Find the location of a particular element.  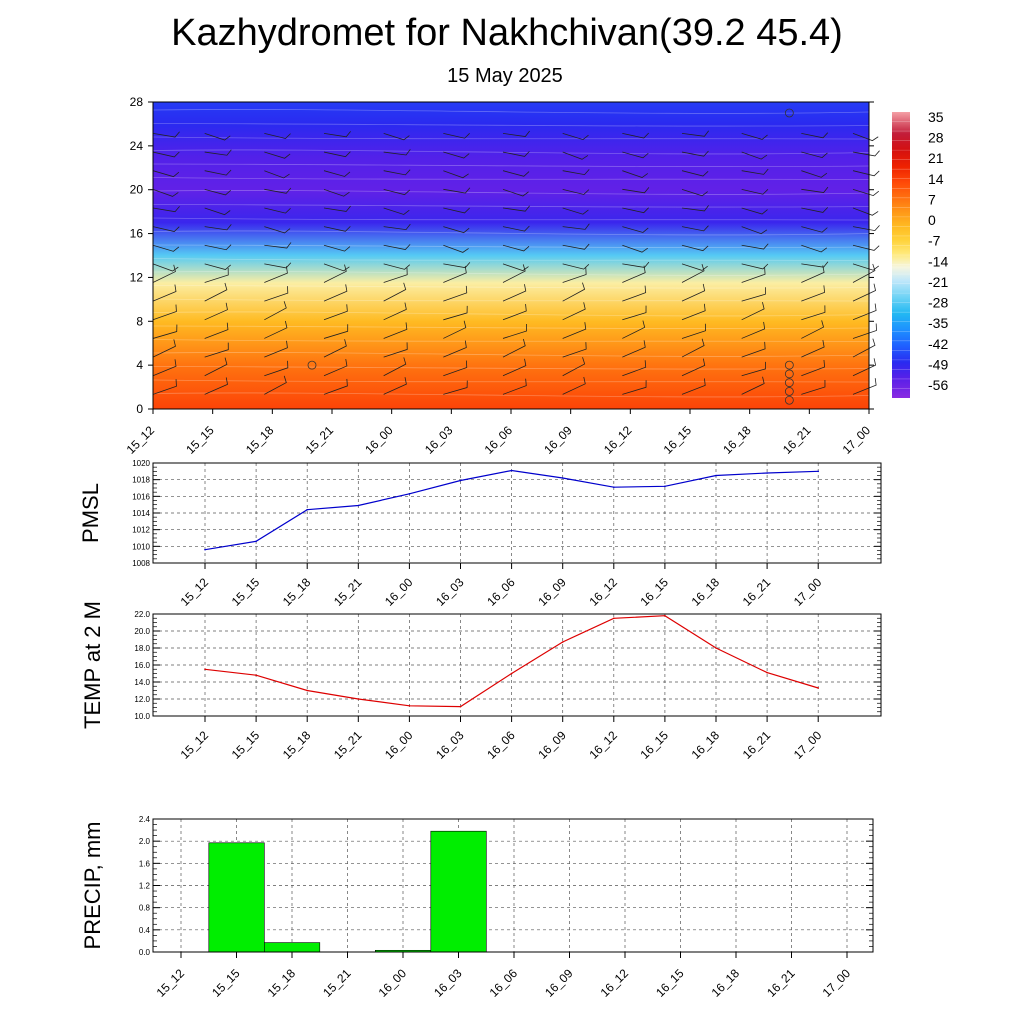

y-tick-label: 12 is located at coordinates (137, 277).